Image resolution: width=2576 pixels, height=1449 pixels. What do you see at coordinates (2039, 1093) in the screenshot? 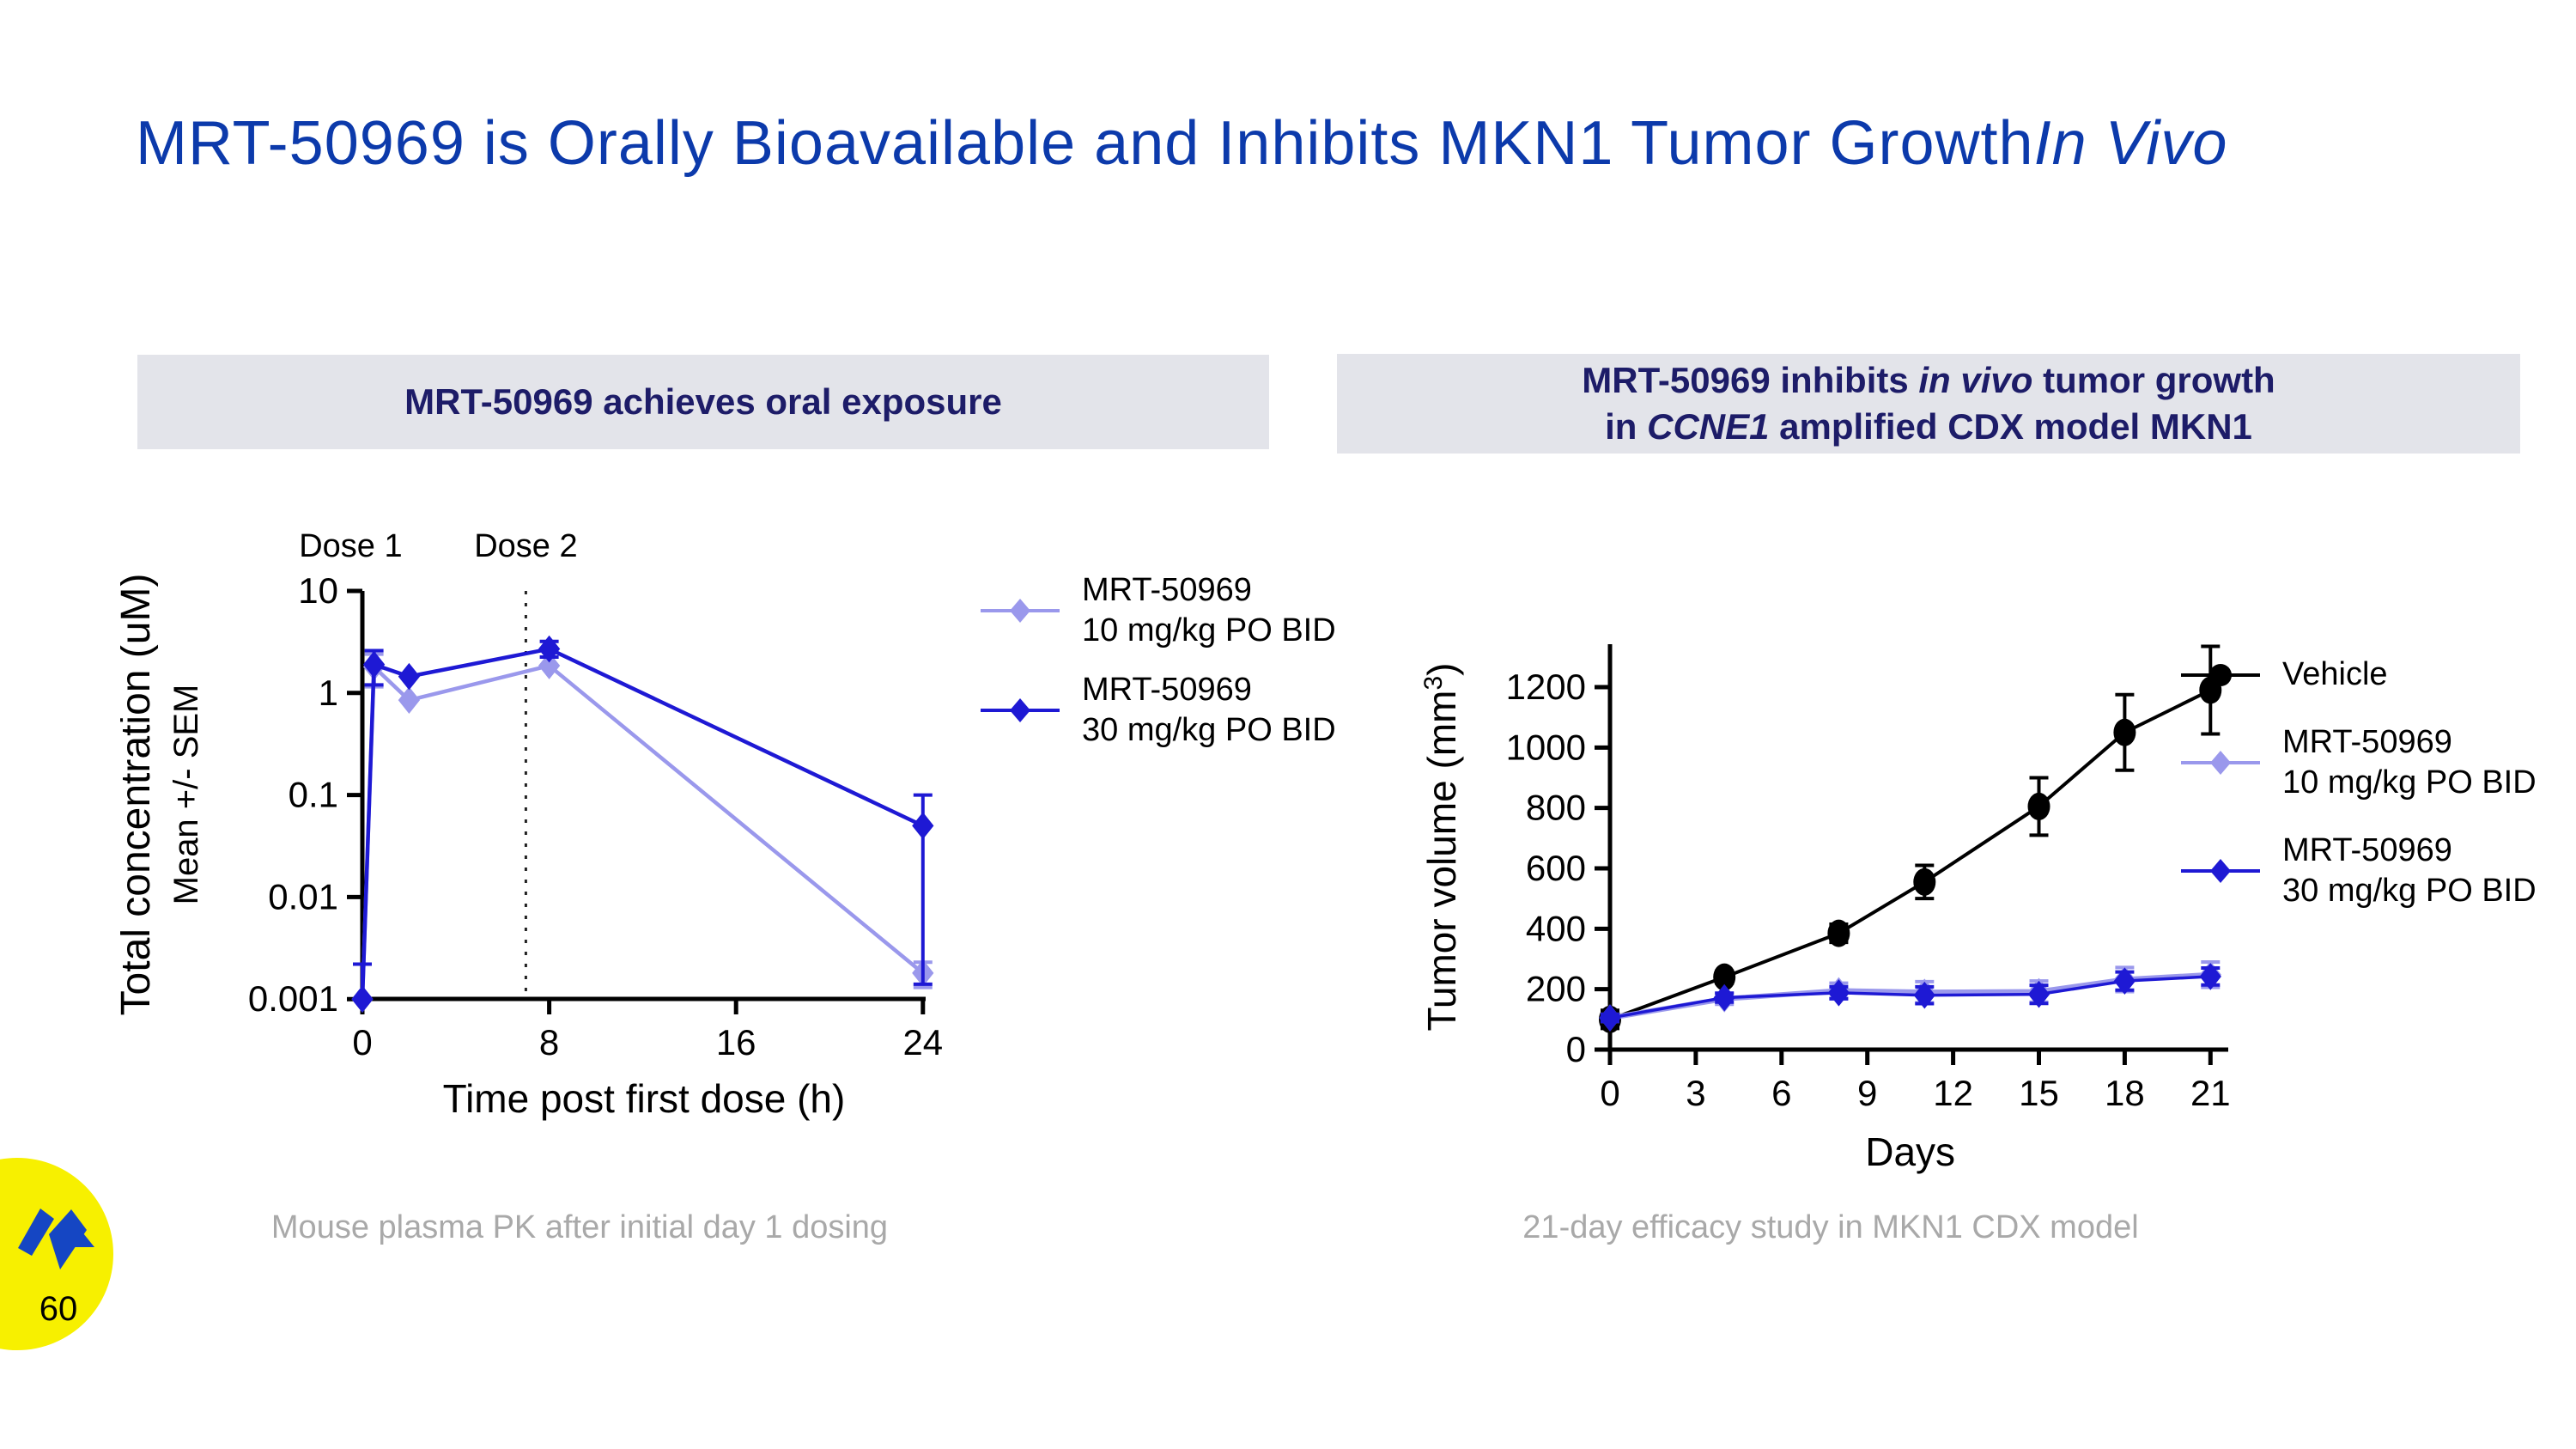
I see `efficacy-x-tick-label: 15` at bounding box center [2039, 1093].